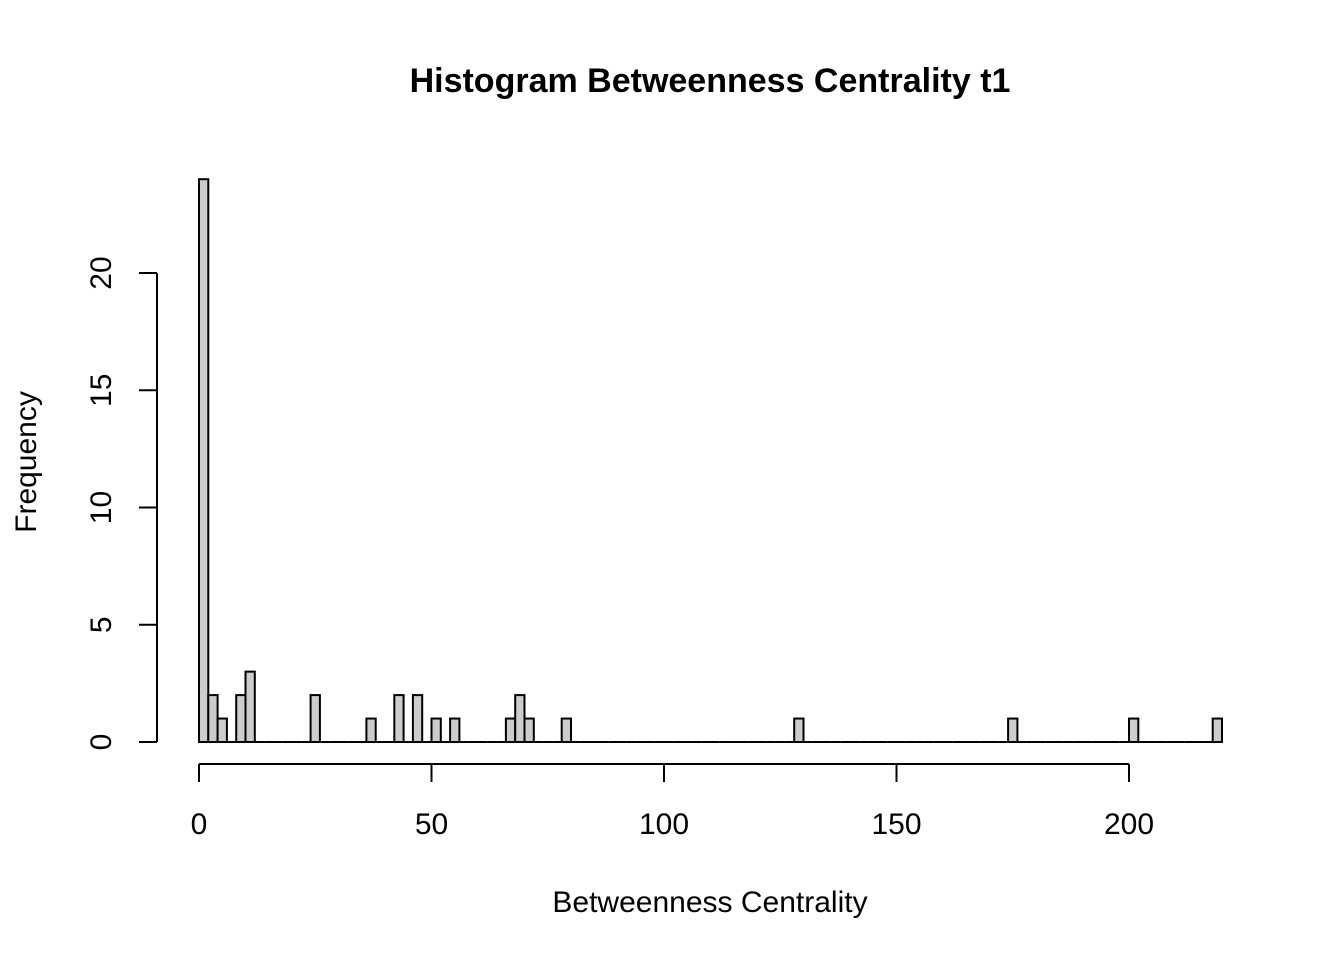 This screenshot has height=960, width=1344. I want to click on y-tick-label: 10, so click(101, 507).